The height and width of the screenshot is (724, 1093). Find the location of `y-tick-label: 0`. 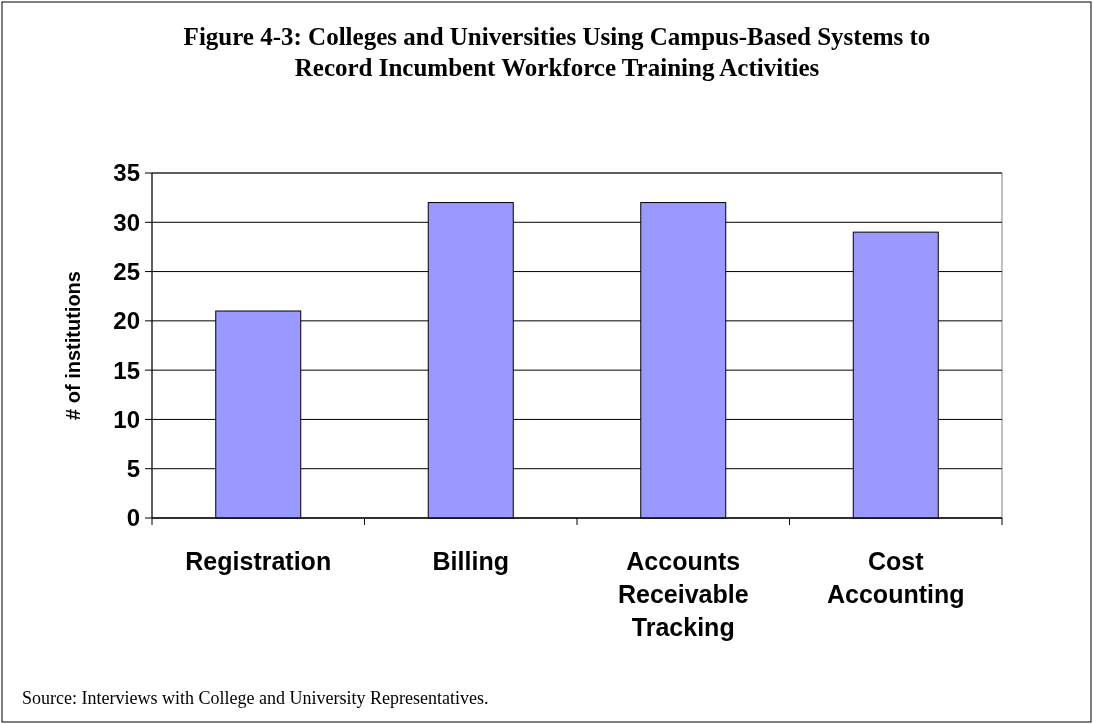

y-tick-label: 0 is located at coordinates (133, 518).